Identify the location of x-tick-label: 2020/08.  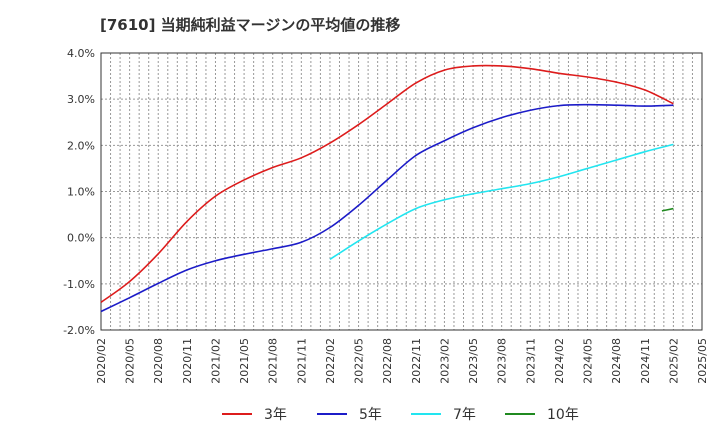
(158, 361).